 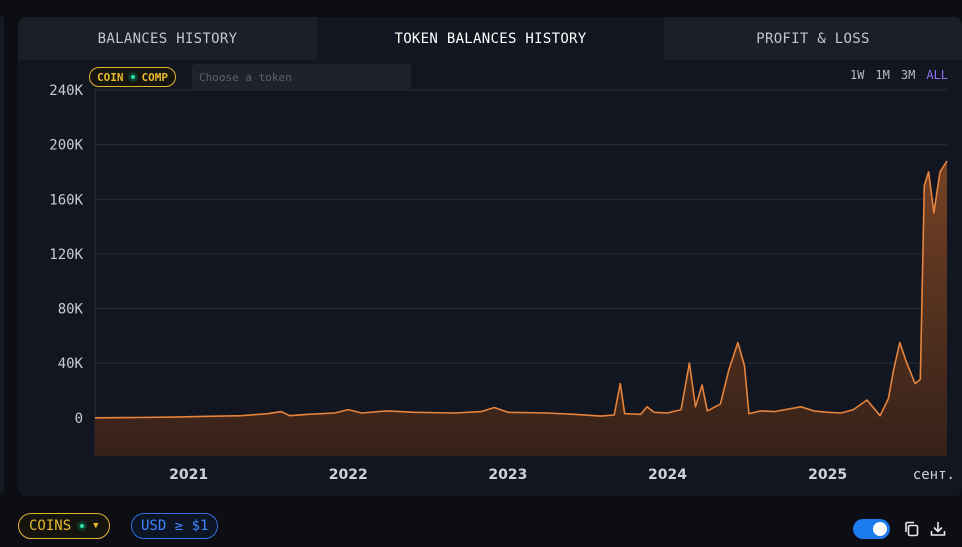 I want to click on x-tick-label: сент., so click(x=934, y=475).